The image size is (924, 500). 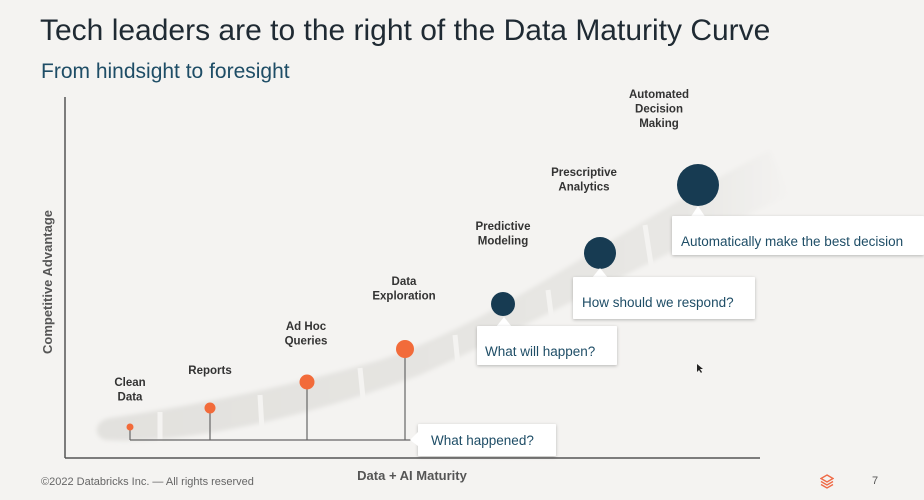 What do you see at coordinates (306, 327) in the screenshot?
I see `stage-label-line: Ad Hoc` at bounding box center [306, 327].